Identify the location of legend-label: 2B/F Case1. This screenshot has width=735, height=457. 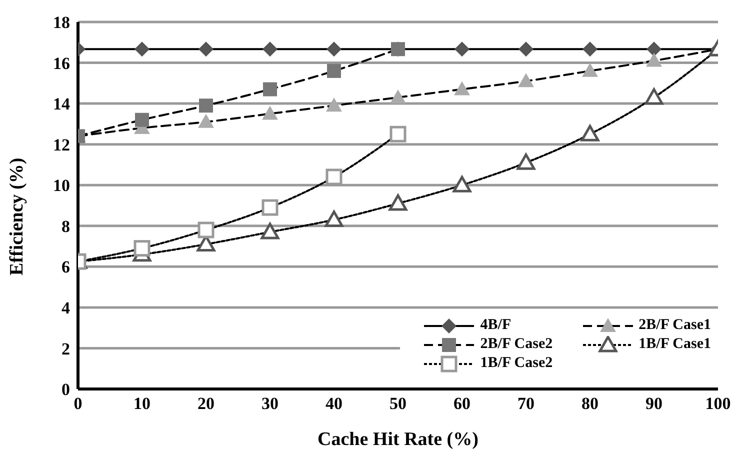
(674, 325).